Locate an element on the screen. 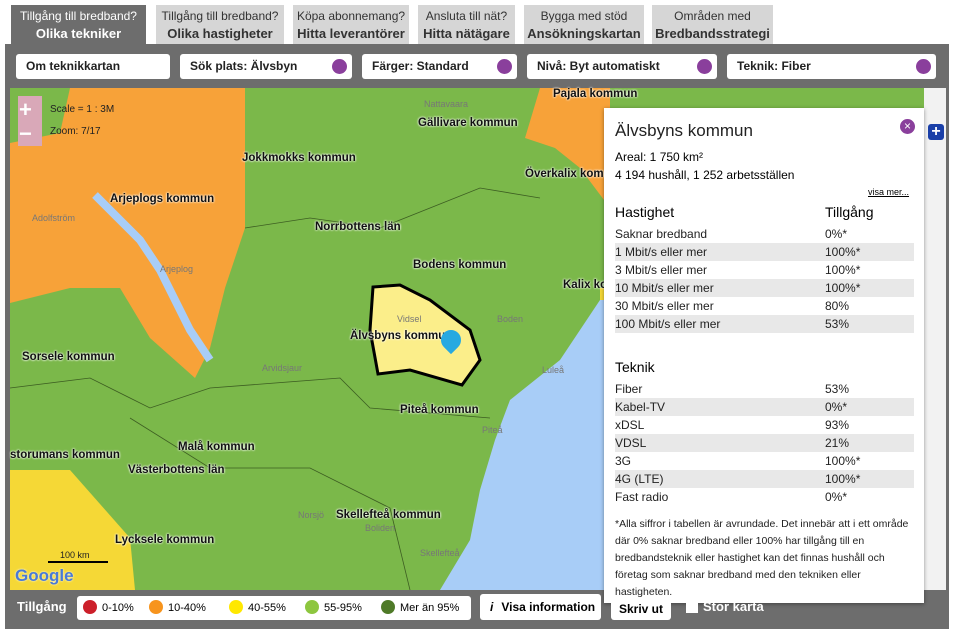  legend-box: 0-10% 10-40% 40-55% 55-95% Mer än 95% is located at coordinates (274, 608).